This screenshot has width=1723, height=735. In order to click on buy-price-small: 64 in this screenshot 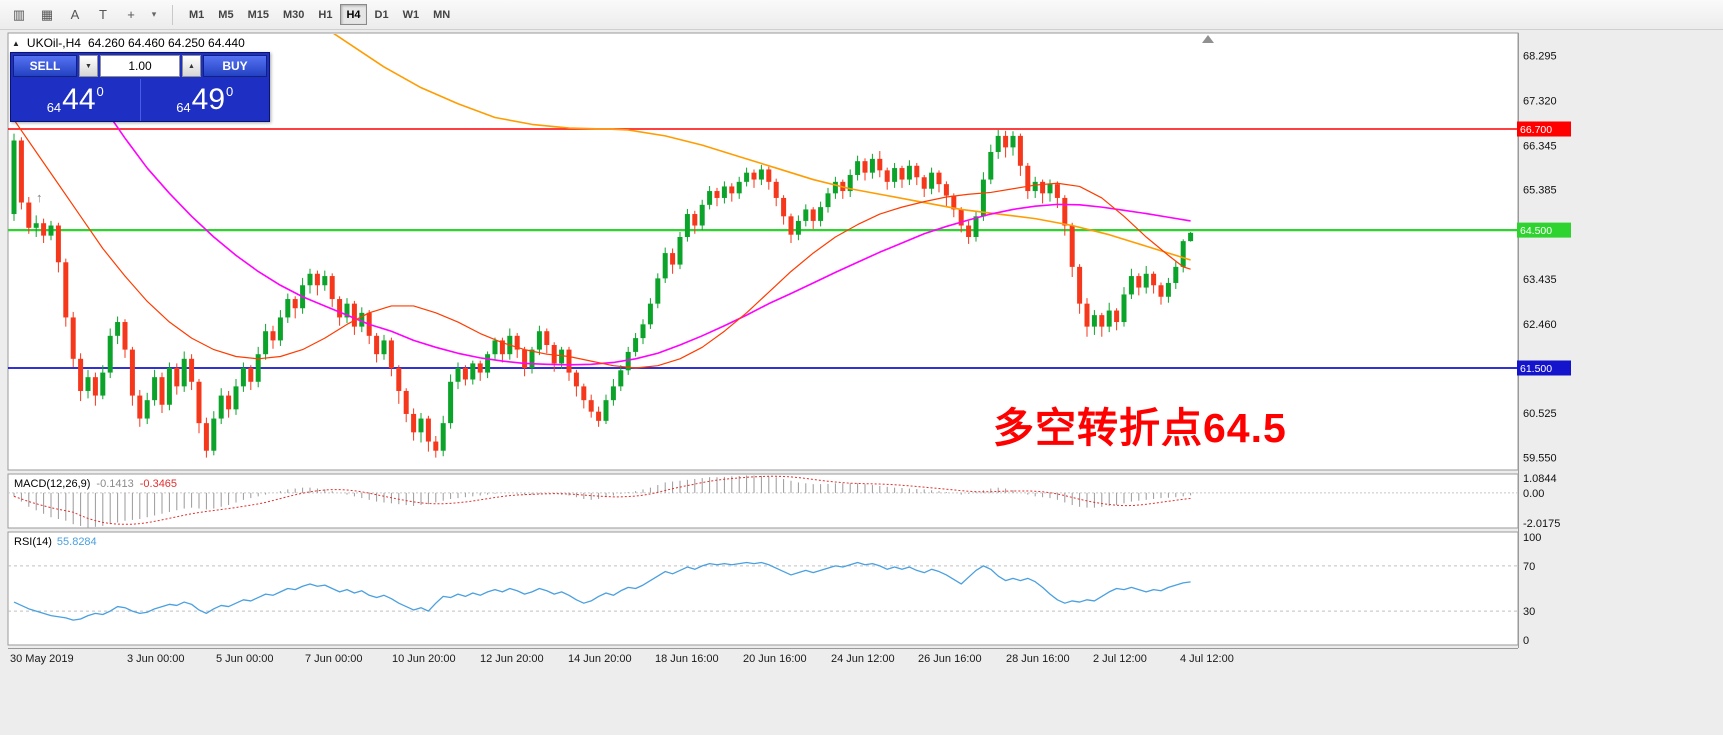, I will do `click(183, 107)`.